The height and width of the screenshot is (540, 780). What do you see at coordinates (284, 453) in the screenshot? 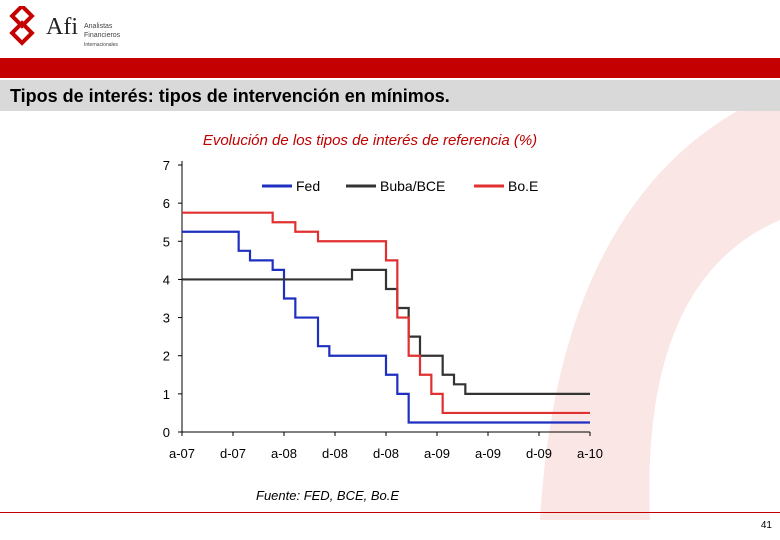
I see `x-tick-label: a-08` at bounding box center [284, 453].